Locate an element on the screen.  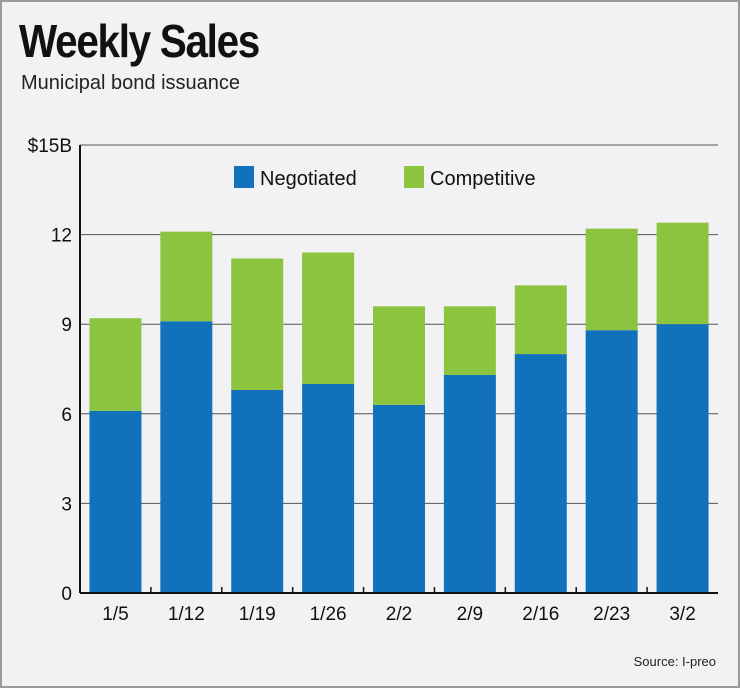
x-tick-label: 1/12 is located at coordinates (186, 614).